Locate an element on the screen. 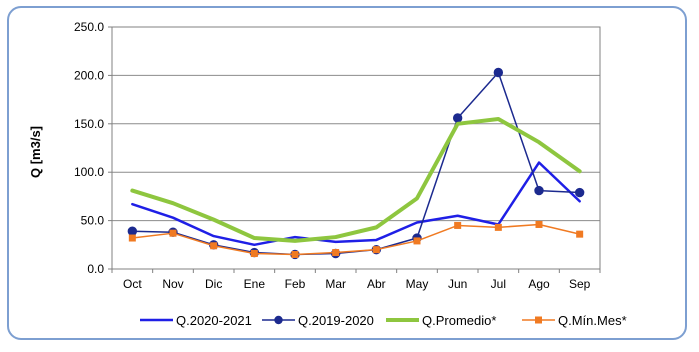 The image size is (699, 352). legend-label: Q.Mín.Mes* is located at coordinates (592, 320).